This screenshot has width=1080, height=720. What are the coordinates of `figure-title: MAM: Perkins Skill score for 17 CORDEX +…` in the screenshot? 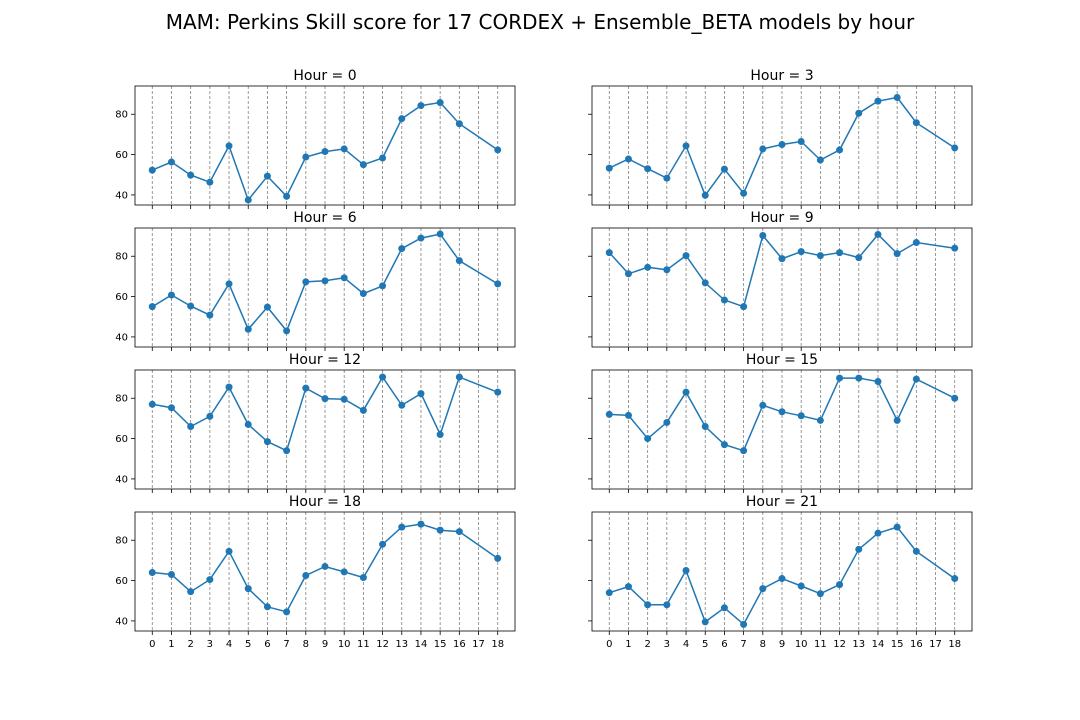 It's located at (540, 22).